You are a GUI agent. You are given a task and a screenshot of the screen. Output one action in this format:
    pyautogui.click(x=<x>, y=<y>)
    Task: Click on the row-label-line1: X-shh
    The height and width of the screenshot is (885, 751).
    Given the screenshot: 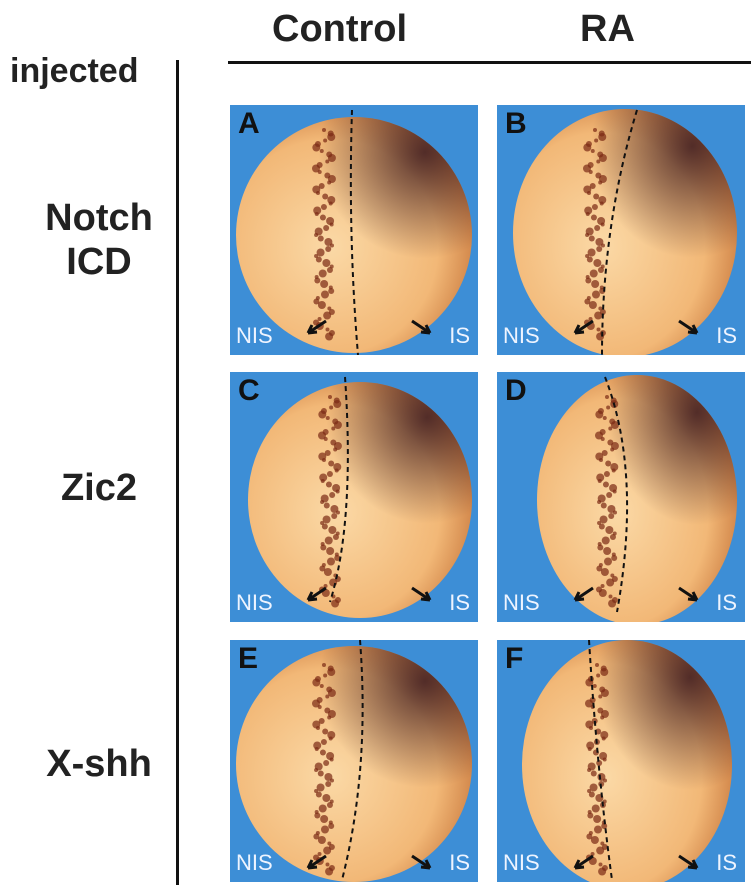 What is the action you would take?
    pyautogui.click(x=99, y=764)
    